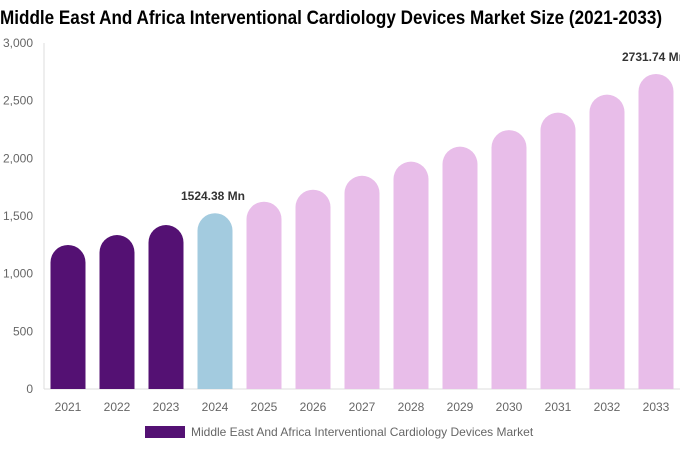  I want to click on bar-2024, so click(215, 301).